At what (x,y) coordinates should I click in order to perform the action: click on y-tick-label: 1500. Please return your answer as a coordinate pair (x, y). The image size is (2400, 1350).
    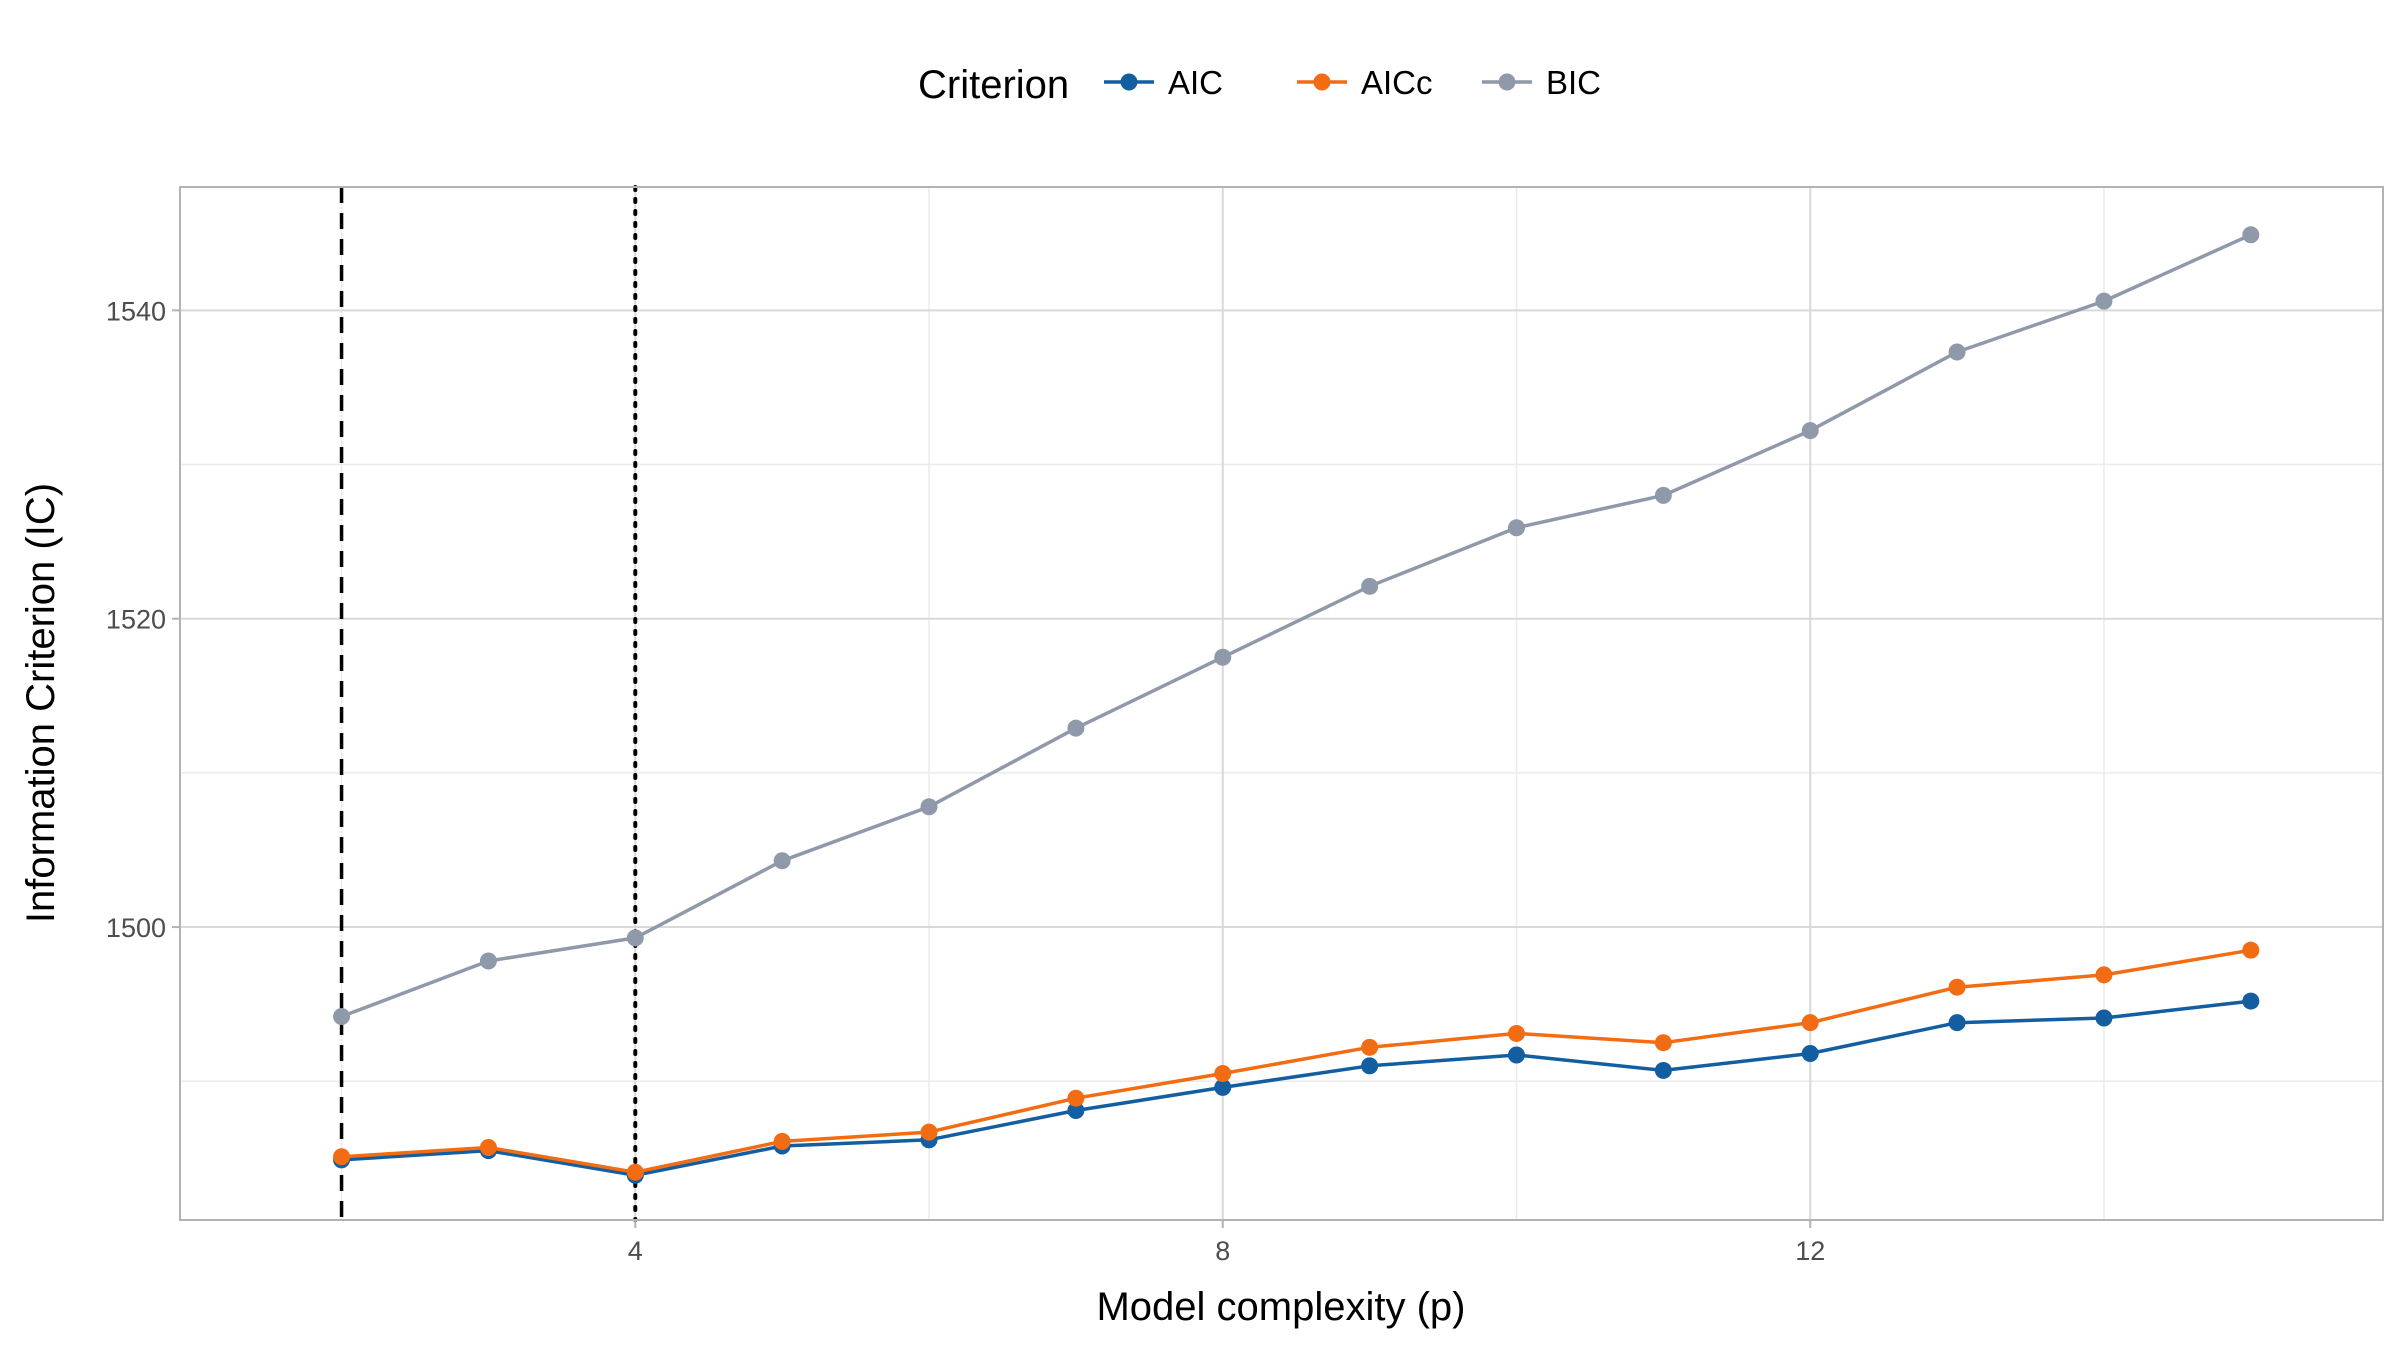
    Looking at the image, I should click on (136, 928).